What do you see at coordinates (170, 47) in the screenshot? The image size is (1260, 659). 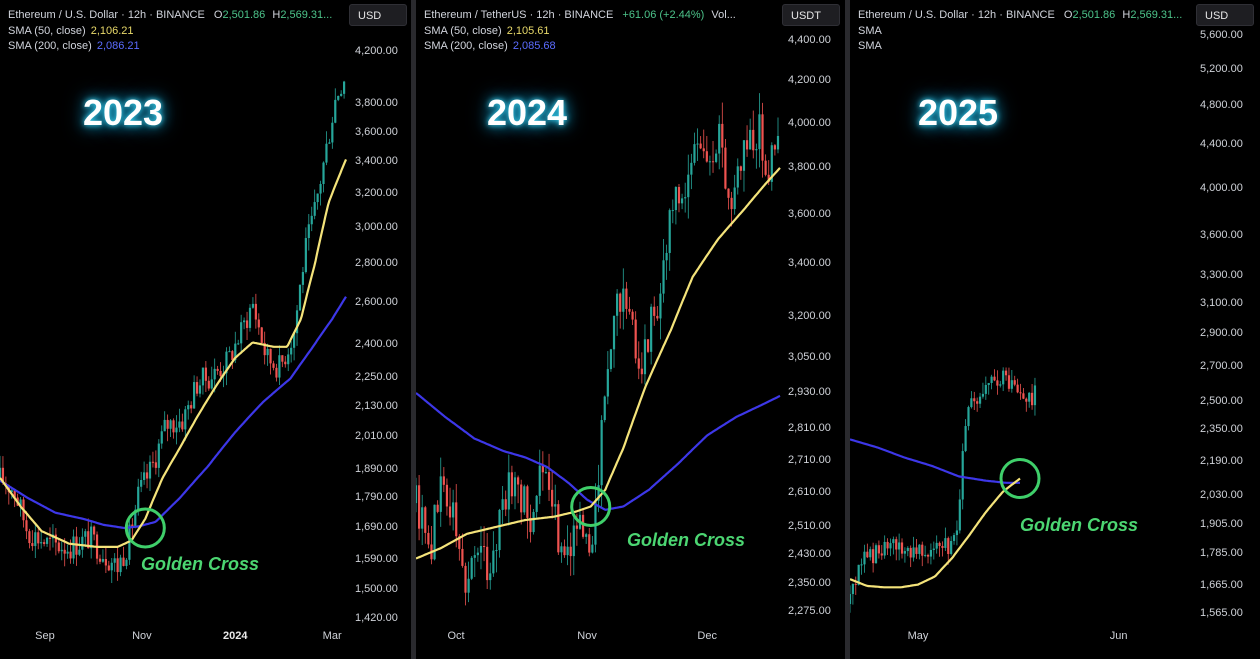 I see `sma200-legend: SMA (200, close) 2,086.21` at bounding box center [170, 47].